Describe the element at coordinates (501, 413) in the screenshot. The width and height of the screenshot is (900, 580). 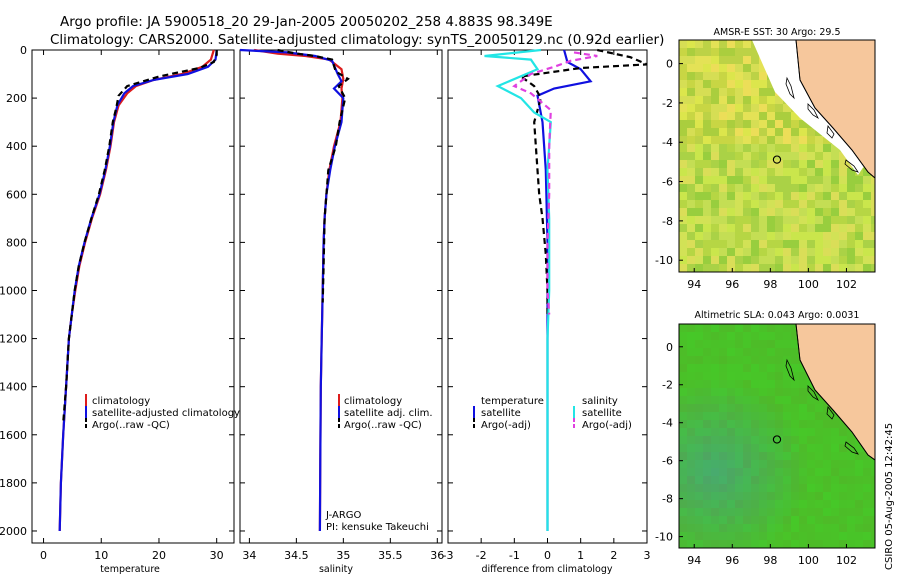
I see `legend-label: satellite` at that location.